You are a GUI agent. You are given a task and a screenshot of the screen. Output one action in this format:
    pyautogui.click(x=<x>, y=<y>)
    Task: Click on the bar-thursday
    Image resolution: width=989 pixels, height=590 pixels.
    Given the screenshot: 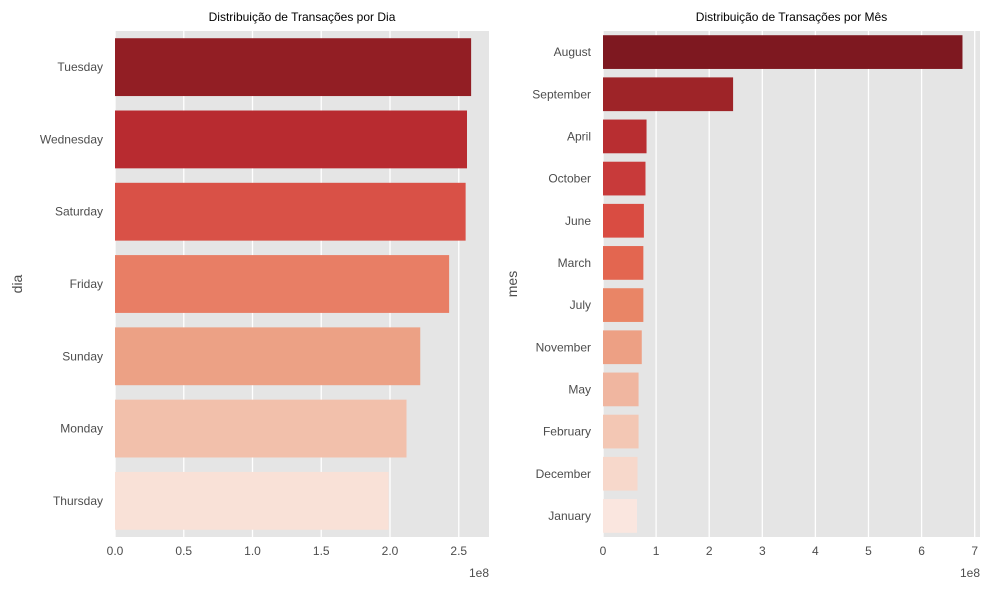 What is the action you would take?
    pyautogui.click(x=252, y=500)
    